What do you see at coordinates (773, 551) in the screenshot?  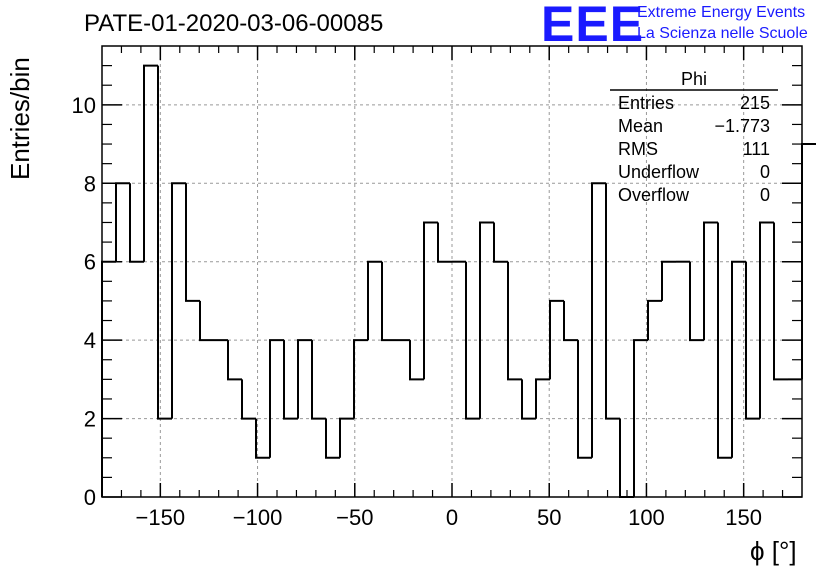 I see `x-axis-label: ϕ [°]` at bounding box center [773, 551].